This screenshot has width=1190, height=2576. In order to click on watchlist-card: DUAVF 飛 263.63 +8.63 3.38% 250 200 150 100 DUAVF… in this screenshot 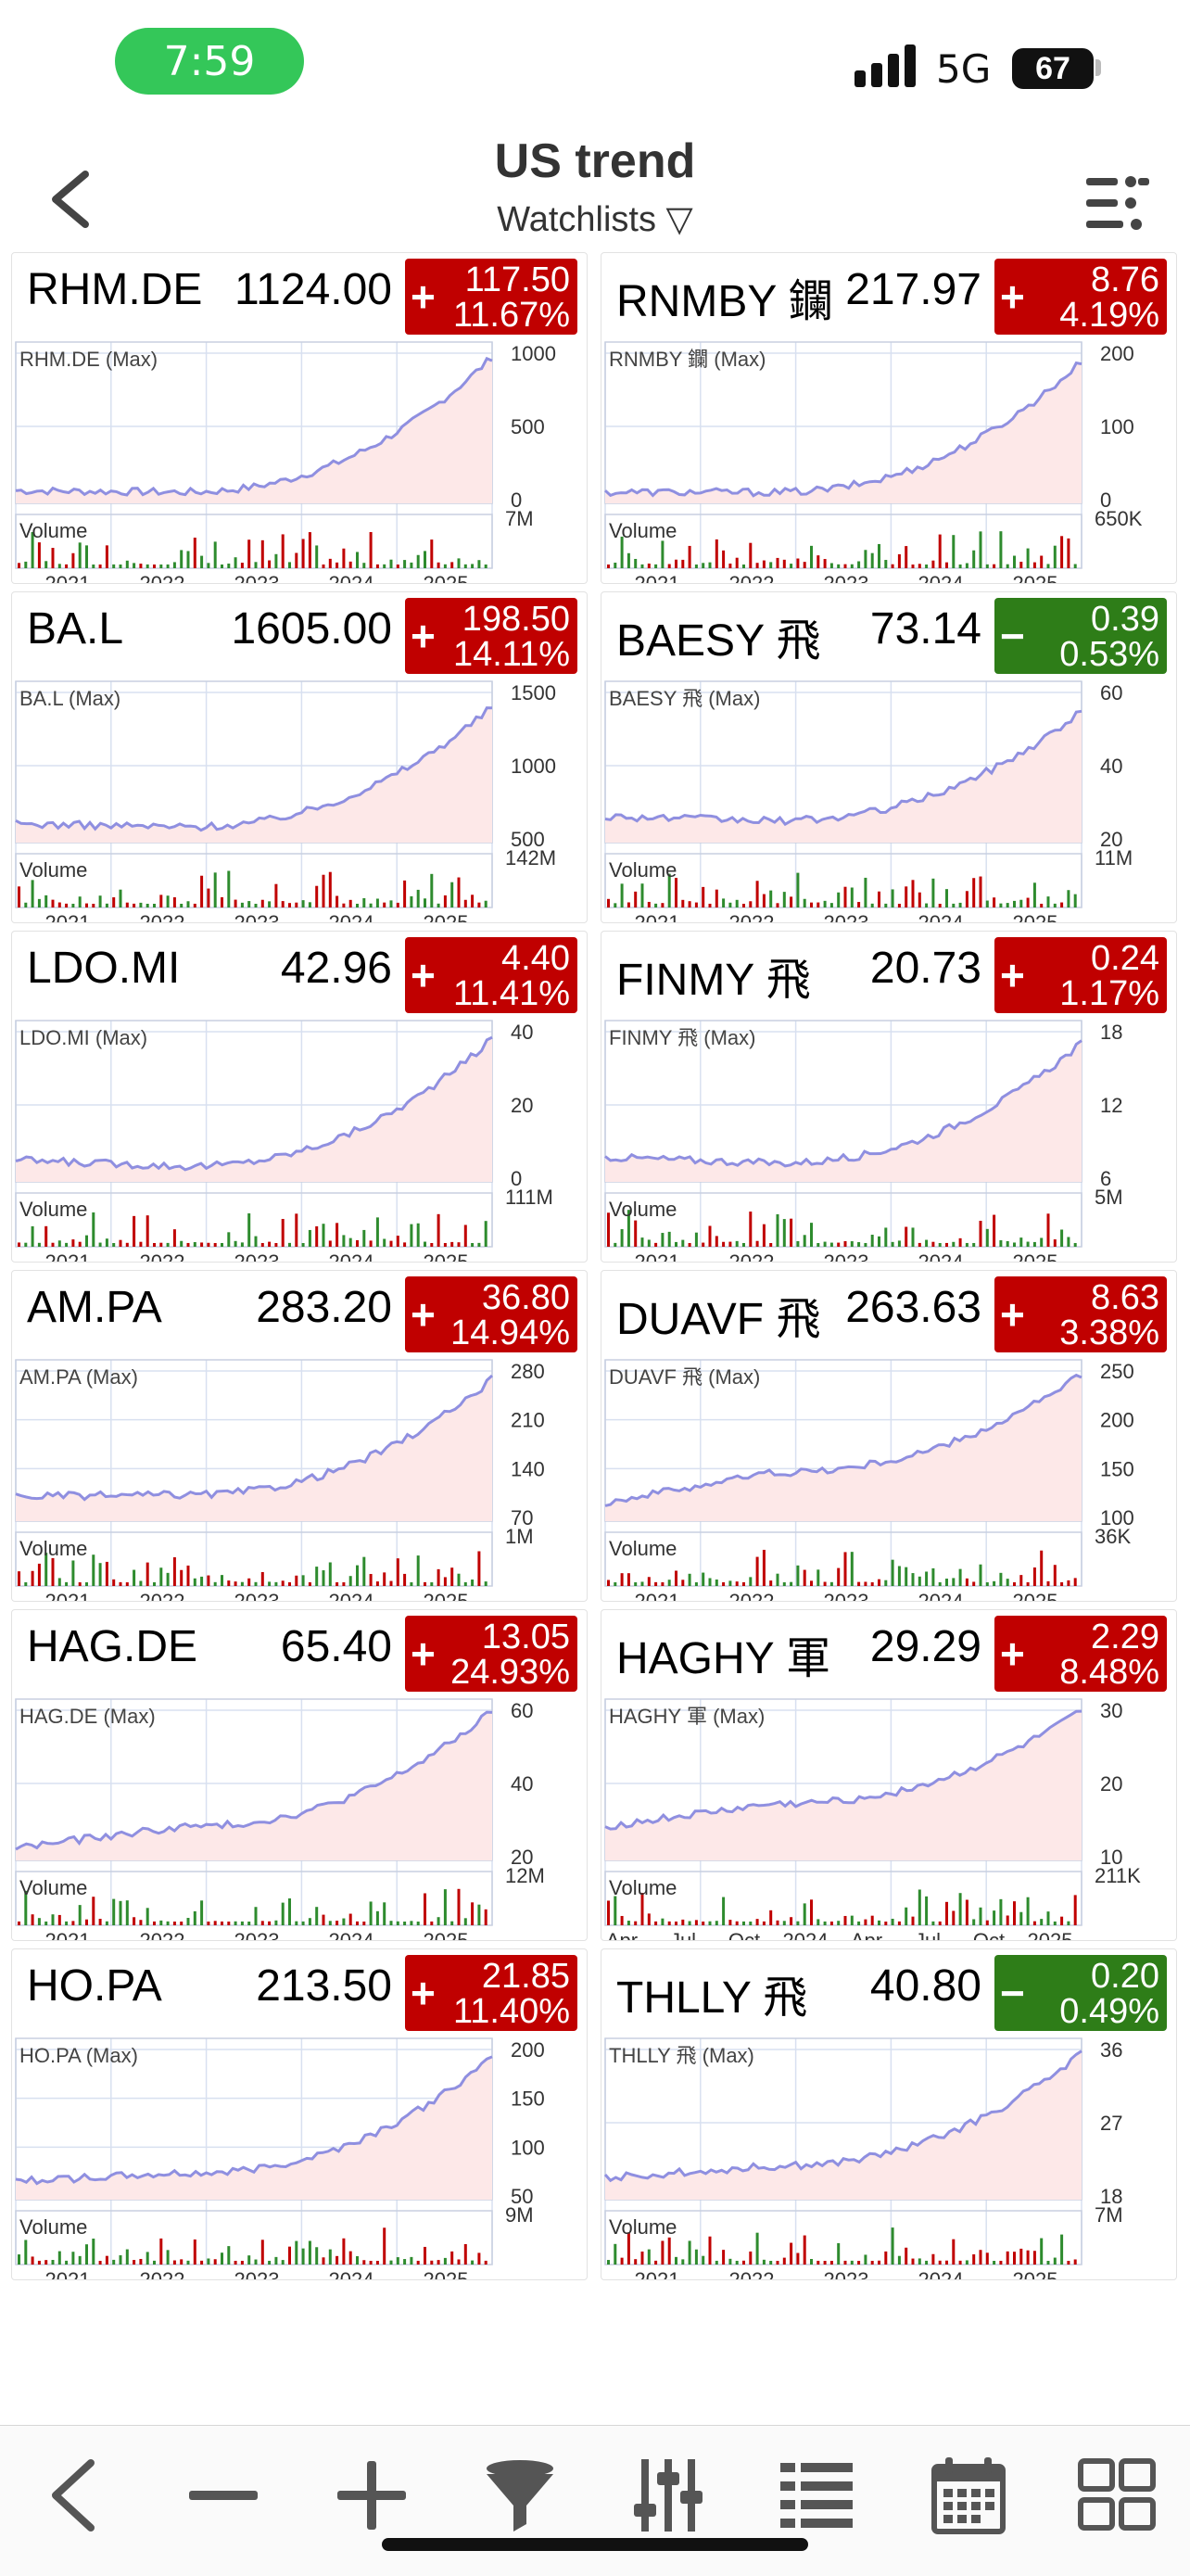, I will do `click(889, 1436)`.